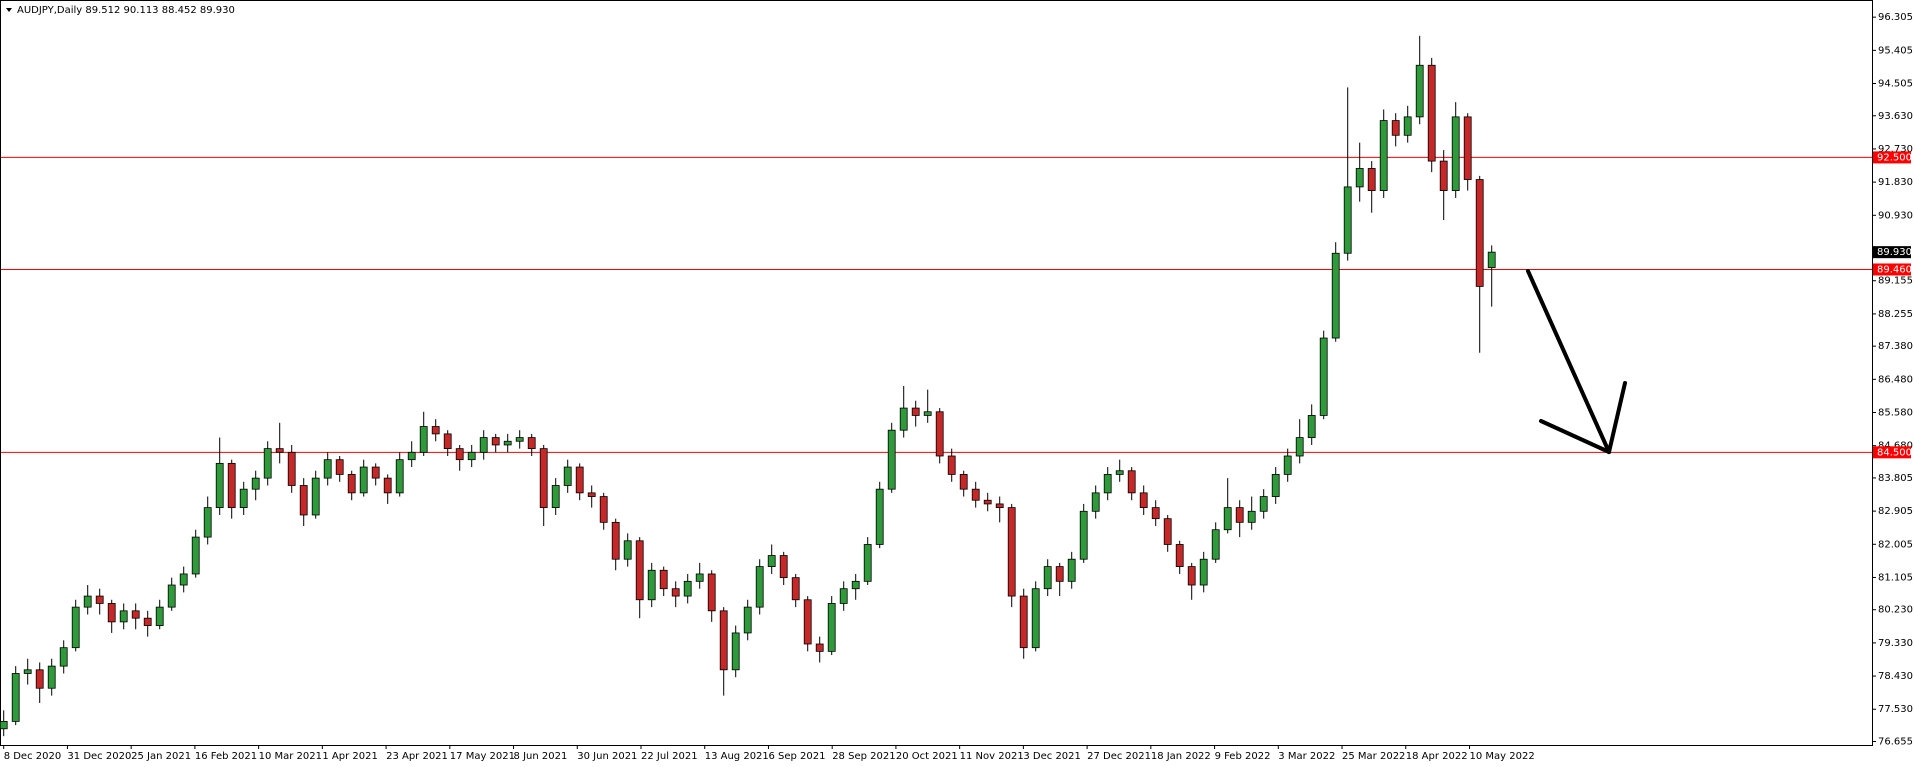  I want to click on x-tick-label: 30 Jun 2021, so click(607, 756).